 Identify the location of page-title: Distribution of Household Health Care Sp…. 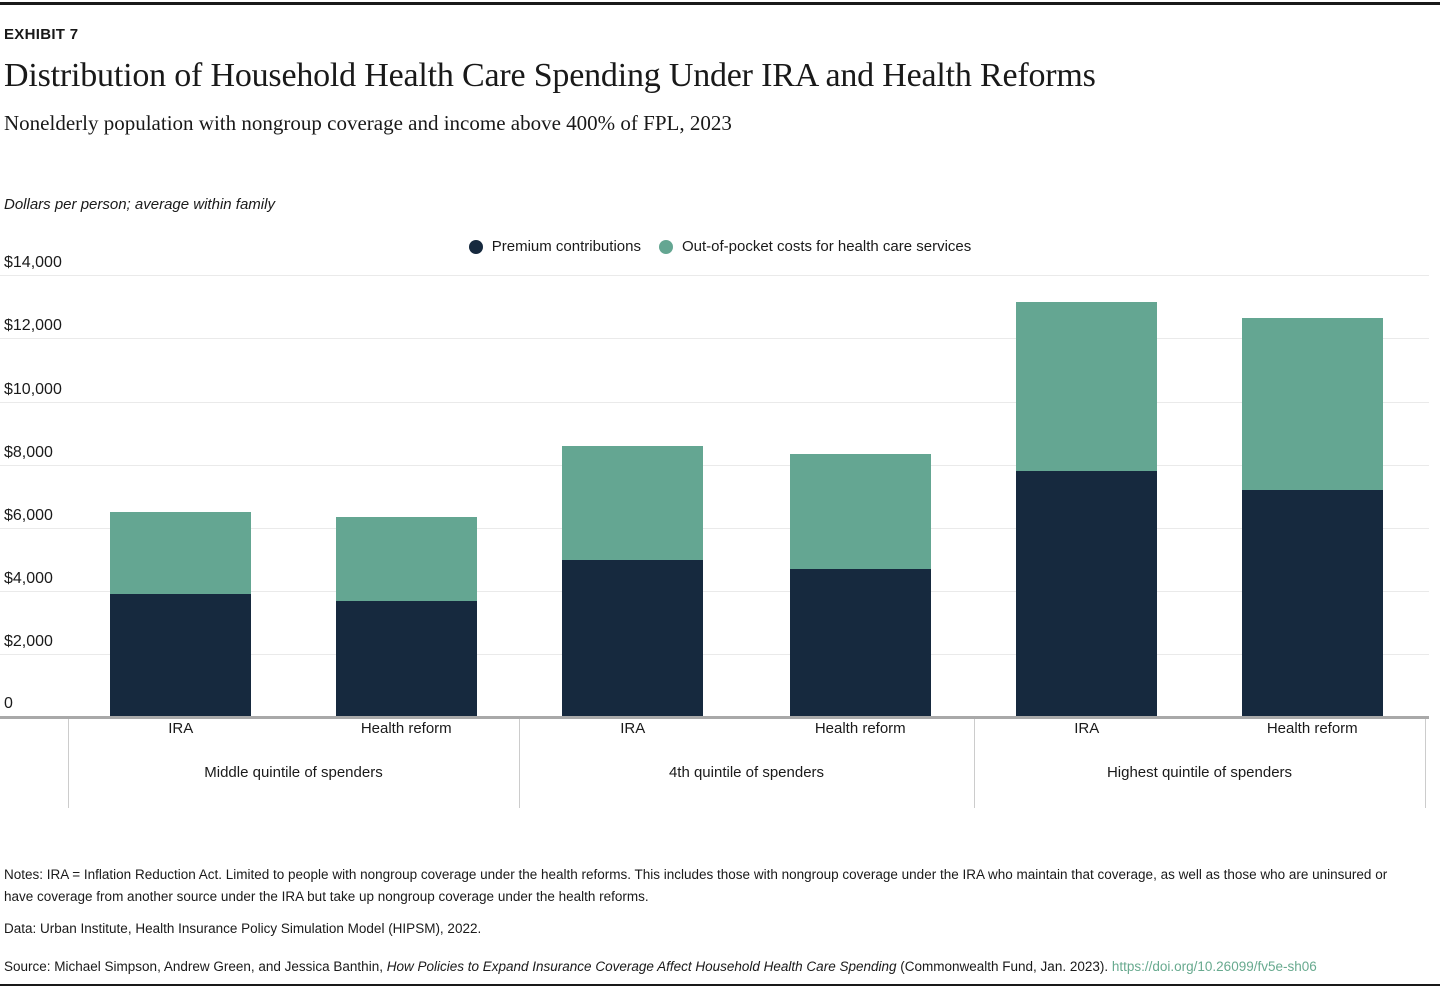
(550, 75).